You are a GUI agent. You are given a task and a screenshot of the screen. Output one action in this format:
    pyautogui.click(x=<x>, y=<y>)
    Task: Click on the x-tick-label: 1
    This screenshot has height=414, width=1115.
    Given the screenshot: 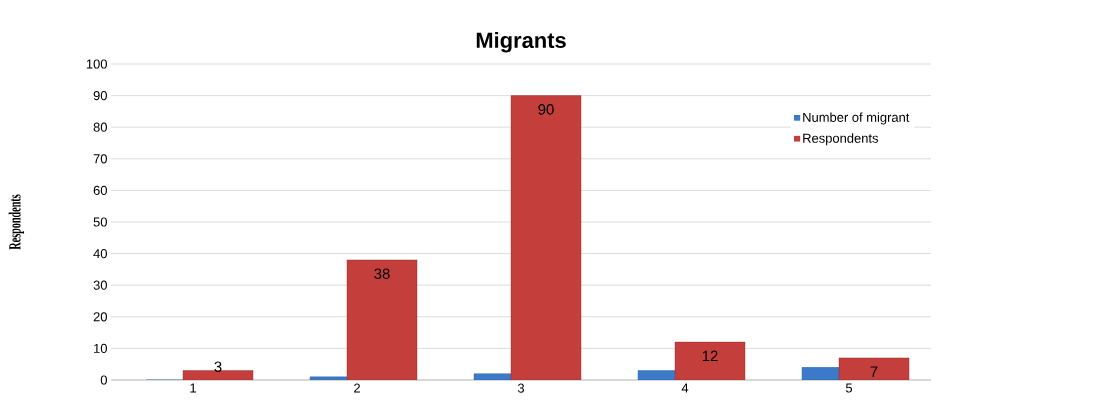 What is the action you would take?
    pyautogui.click(x=193, y=388)
    